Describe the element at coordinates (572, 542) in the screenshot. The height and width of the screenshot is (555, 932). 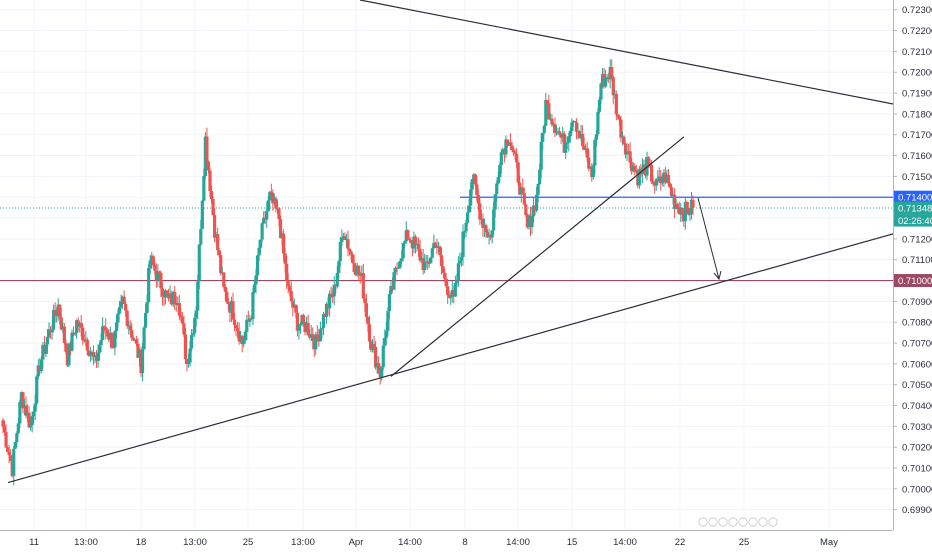
I see `x-tick-label: 15` at that location.